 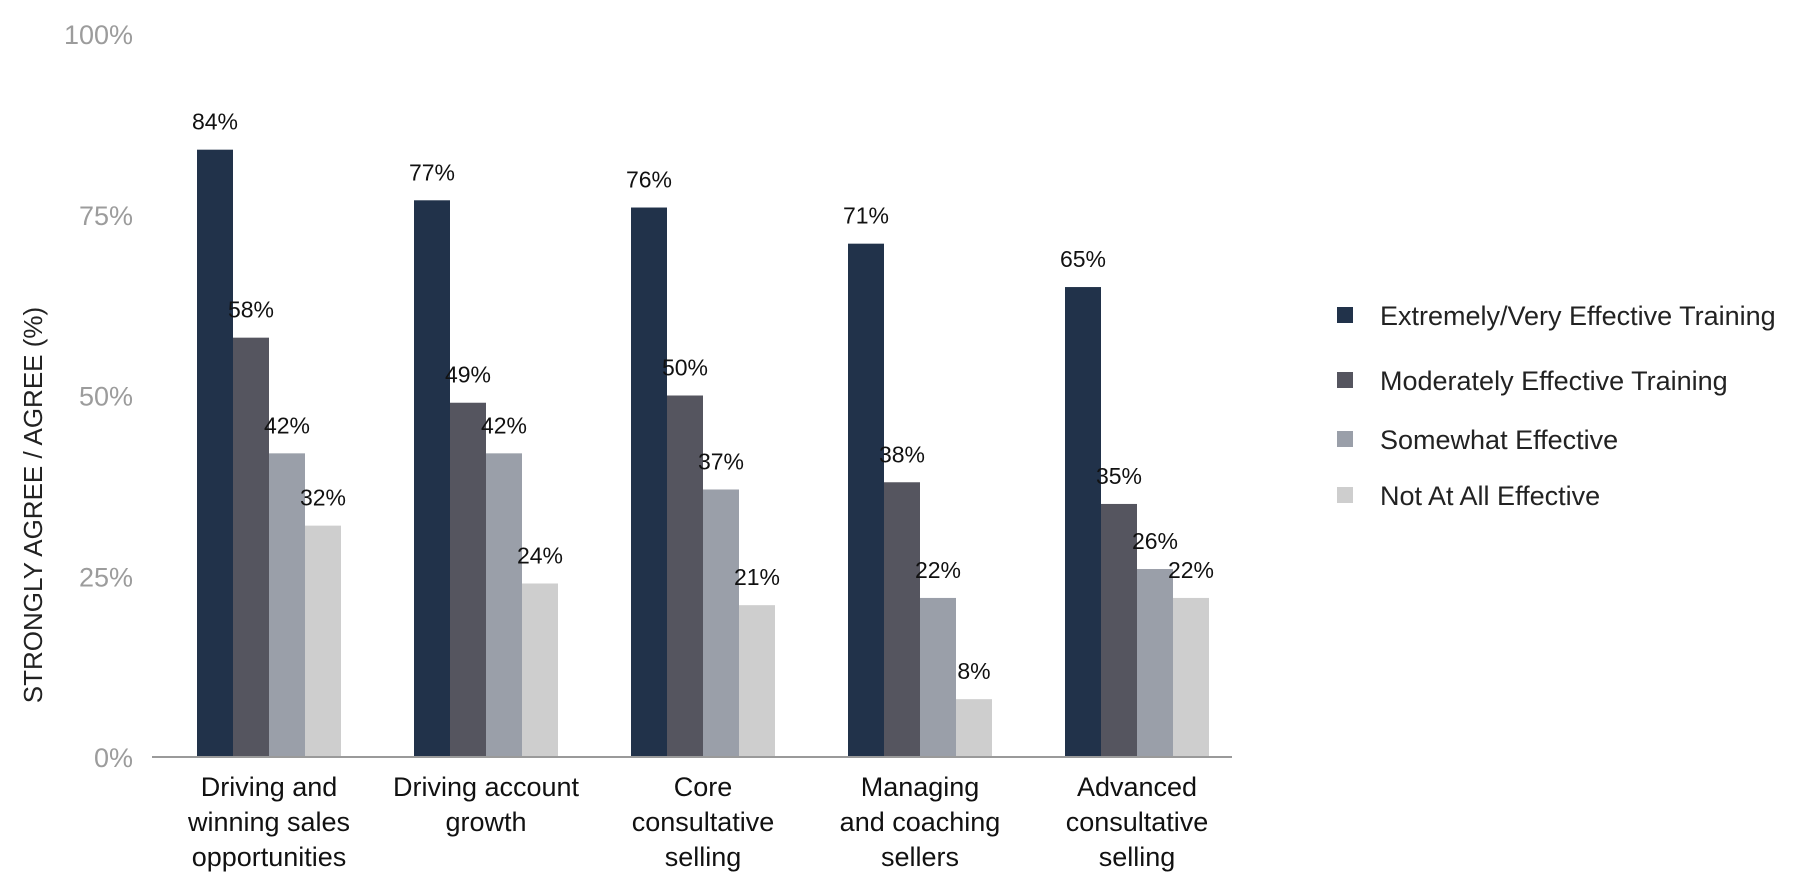 I want to click on y-tick-label: 25%, so click(x=106, y=577).